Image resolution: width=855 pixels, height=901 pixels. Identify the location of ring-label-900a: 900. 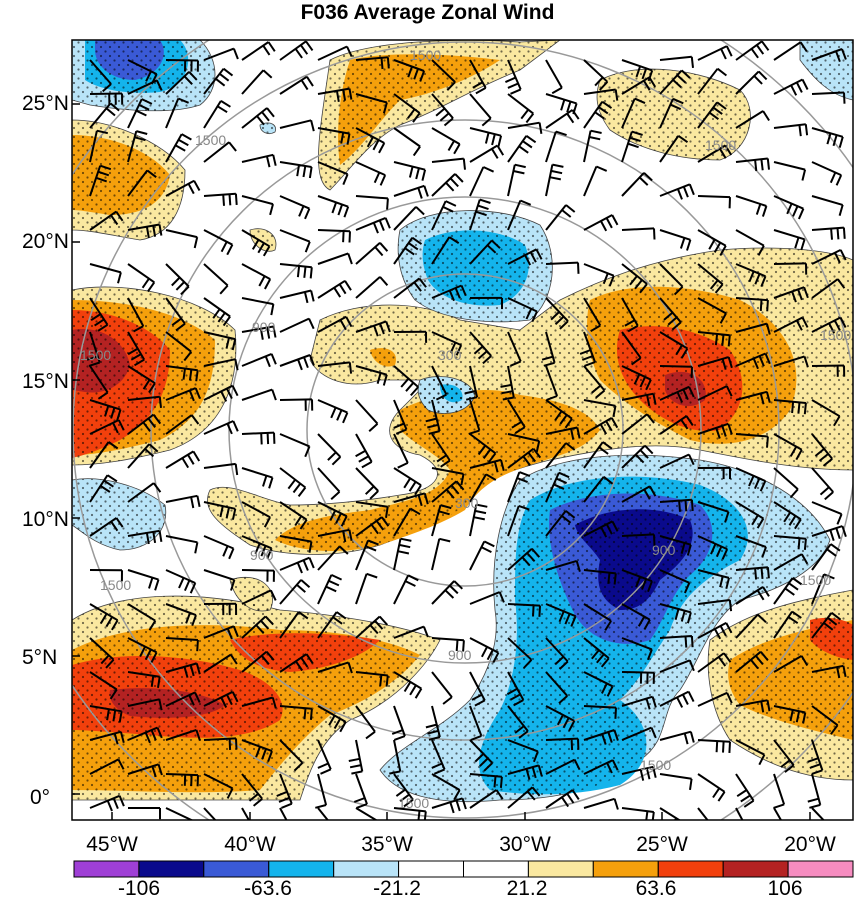
(264, 327).